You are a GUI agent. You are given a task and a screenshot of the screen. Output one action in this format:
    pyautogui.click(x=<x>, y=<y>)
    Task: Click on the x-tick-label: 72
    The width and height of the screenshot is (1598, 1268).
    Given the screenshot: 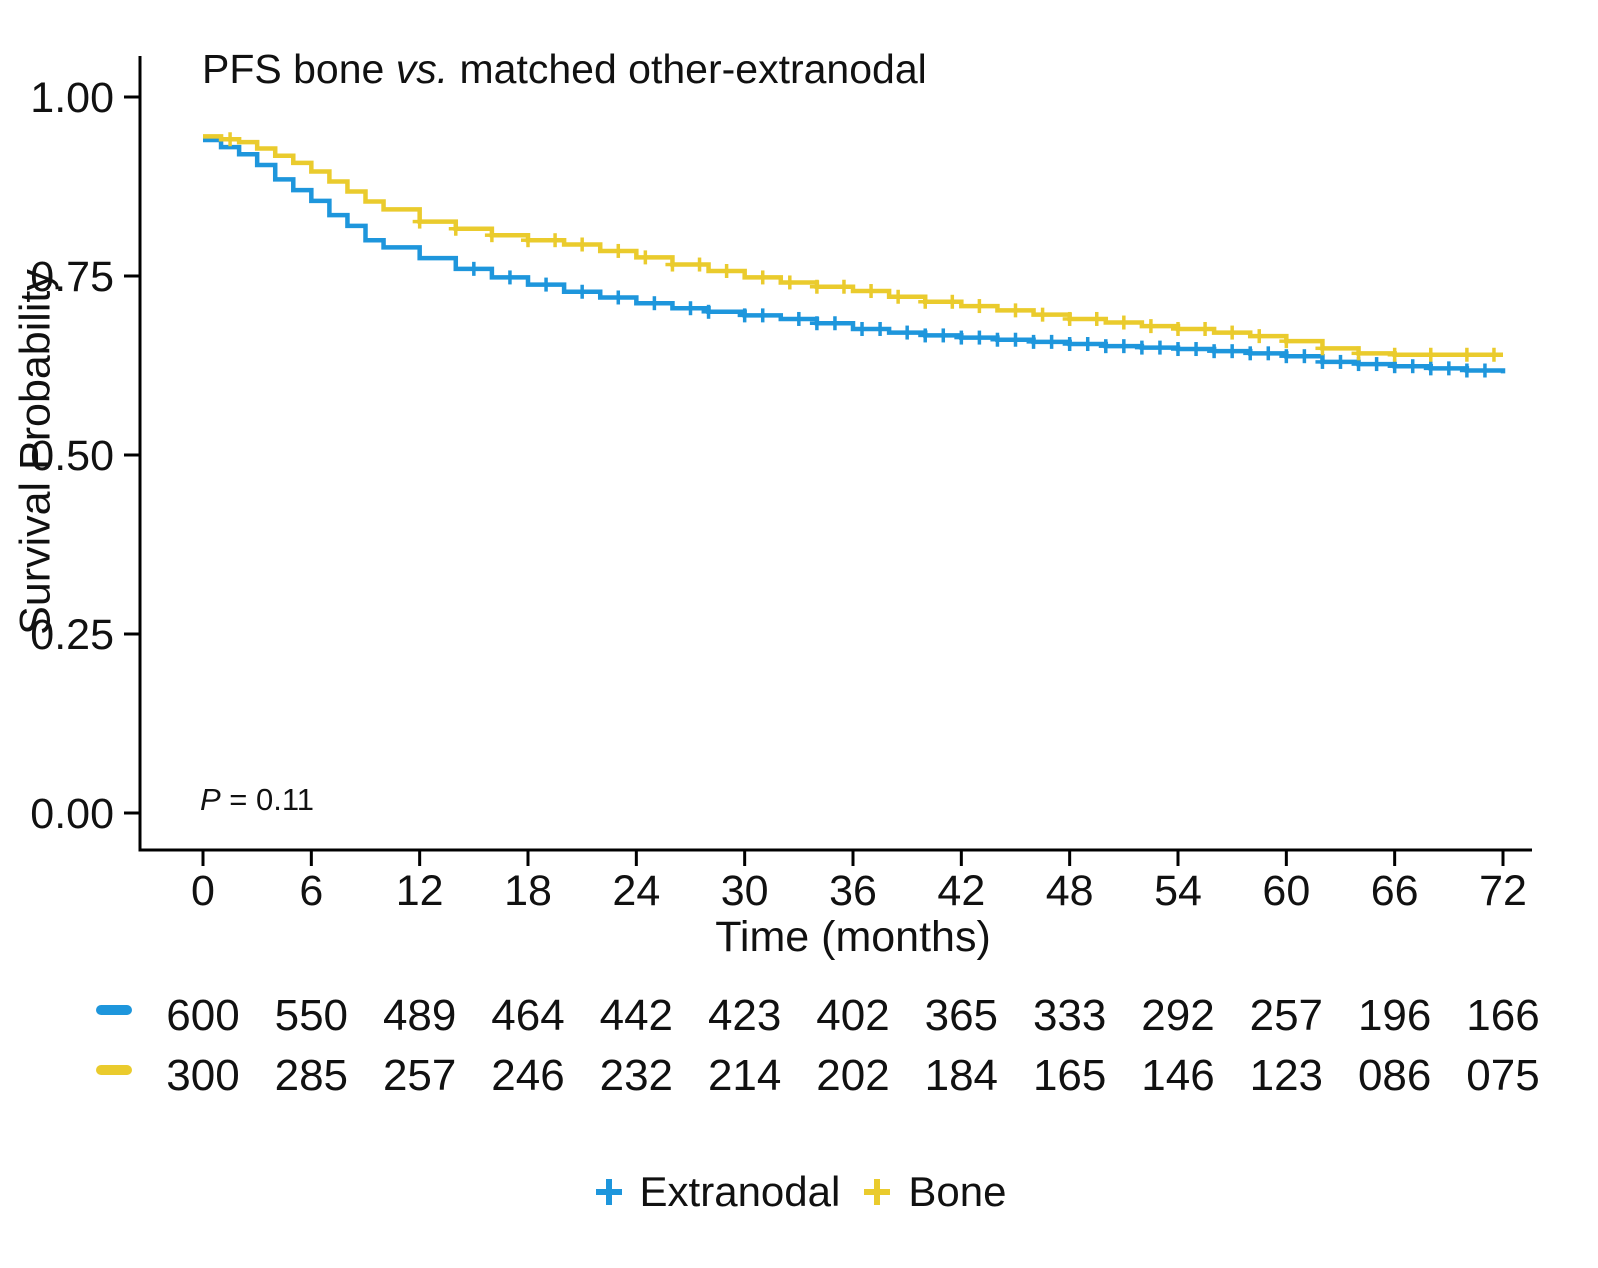 What is the action you would take?
    pyautogui.click(x=1503, y=891)
    